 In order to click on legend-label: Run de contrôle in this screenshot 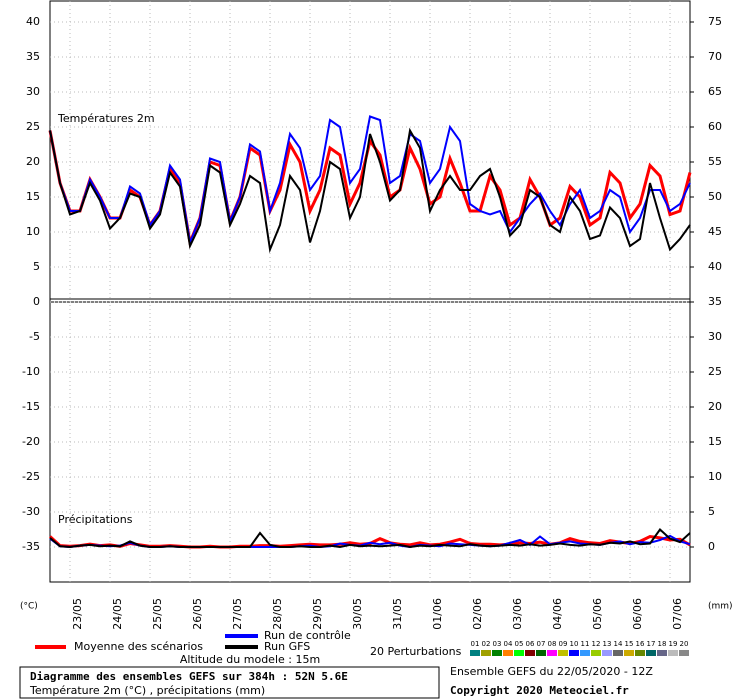, I will do `click(307, 635)`.